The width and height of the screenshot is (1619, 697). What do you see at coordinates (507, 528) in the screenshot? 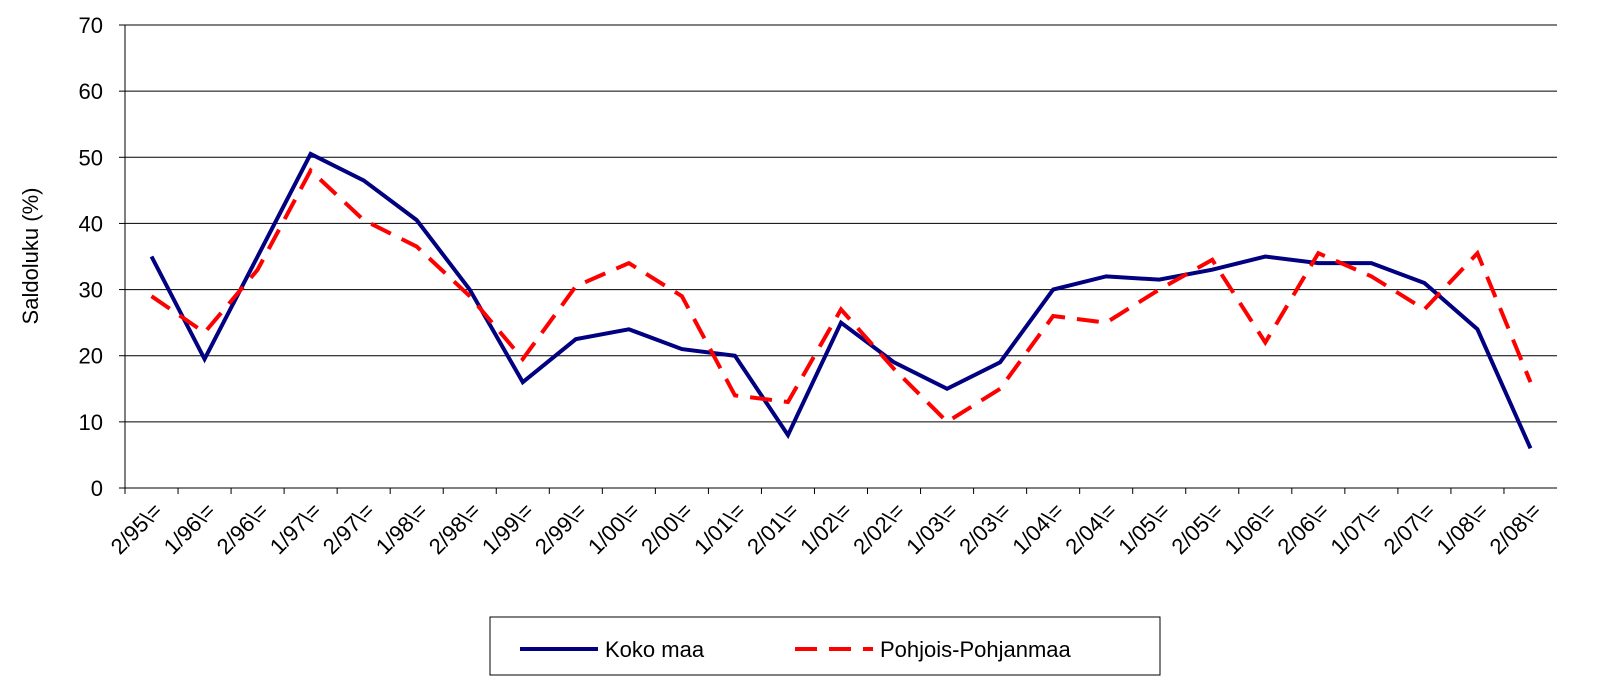
I see `x-tick-label: 1/99\=` at bounding box center [507, 528].